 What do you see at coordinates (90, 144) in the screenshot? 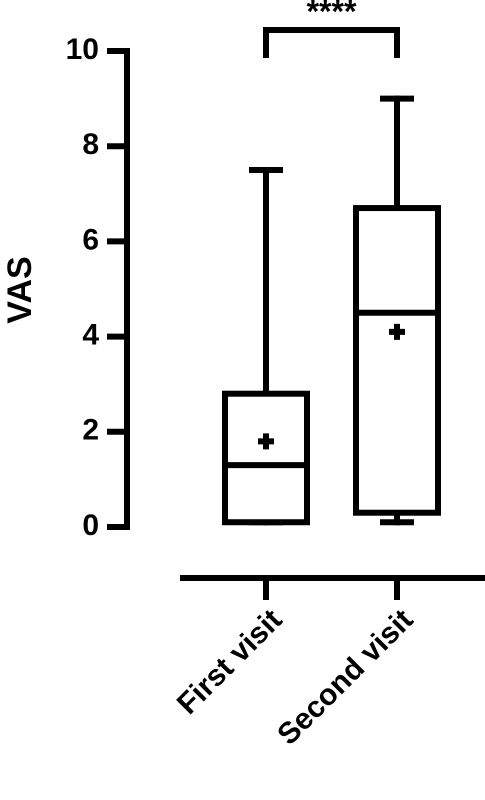
I see `y-tick-label: 8` at bounding box center [90, 144].